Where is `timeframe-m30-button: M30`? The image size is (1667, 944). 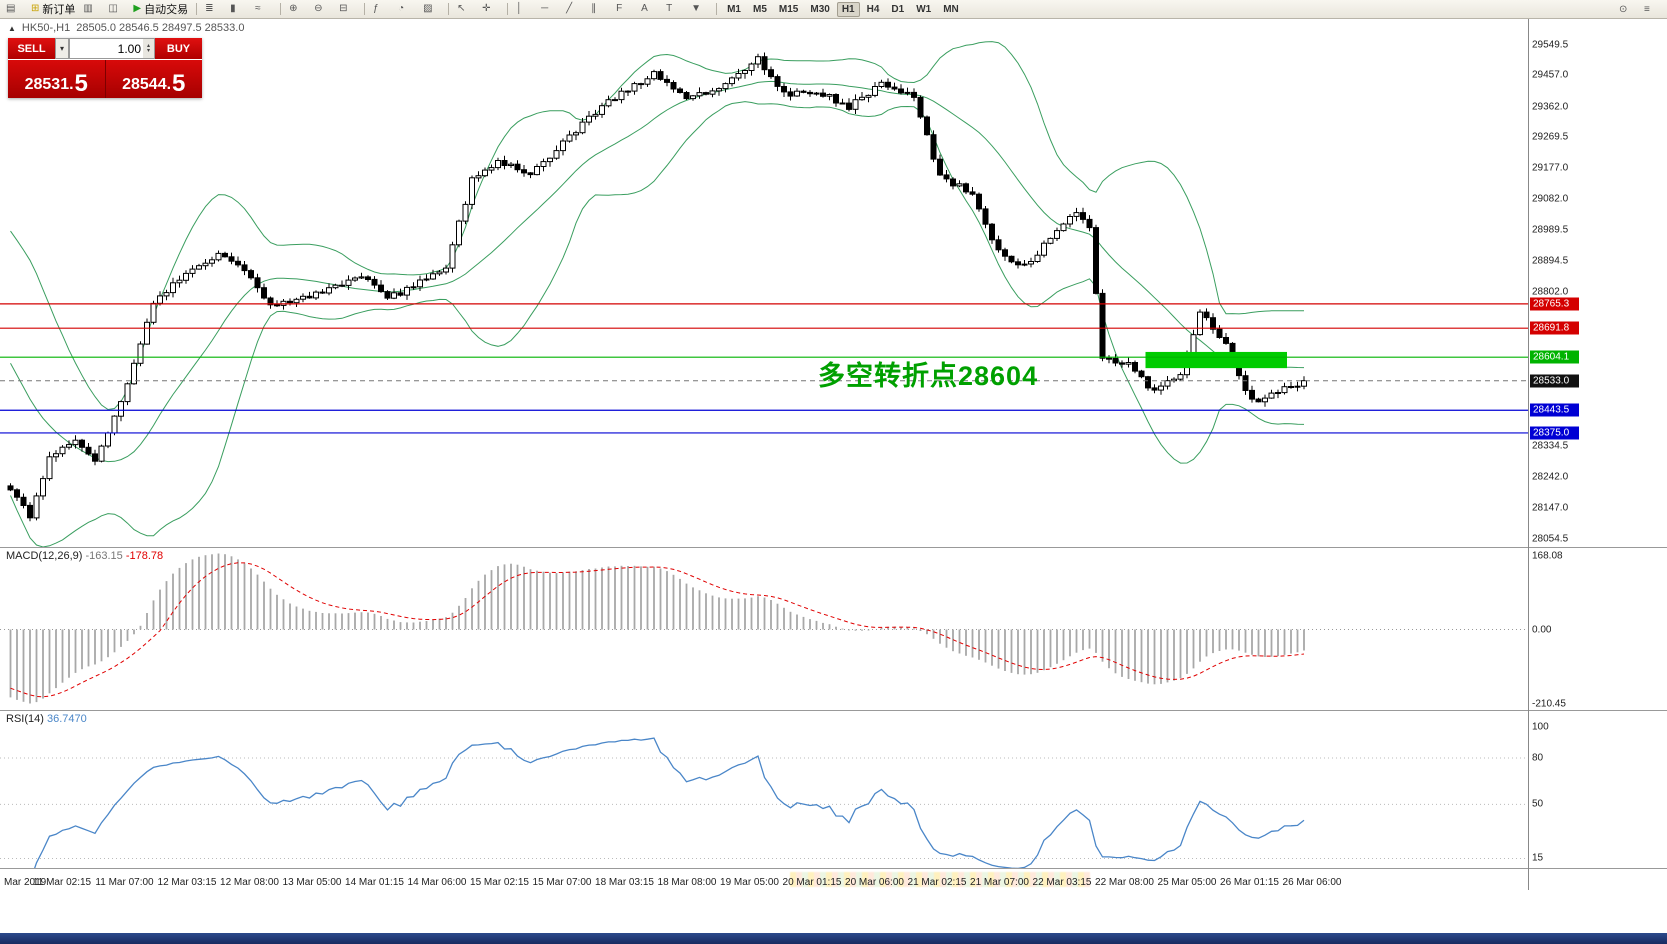
timeframe-m30-button: M30 is located at coordinates (820, 9).